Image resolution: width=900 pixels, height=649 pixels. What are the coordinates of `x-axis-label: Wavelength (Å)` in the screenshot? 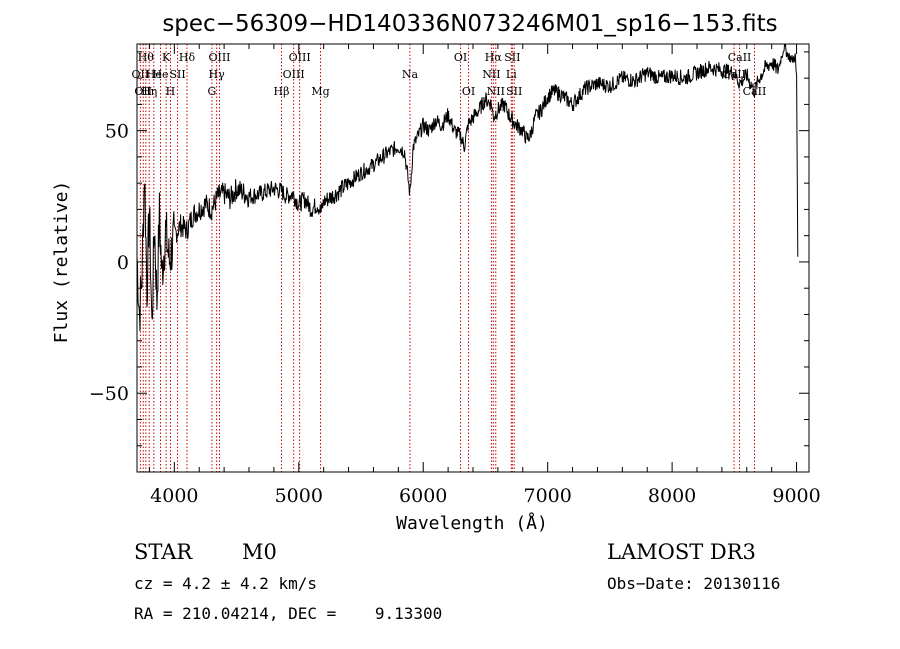 It's located at (472, 523).